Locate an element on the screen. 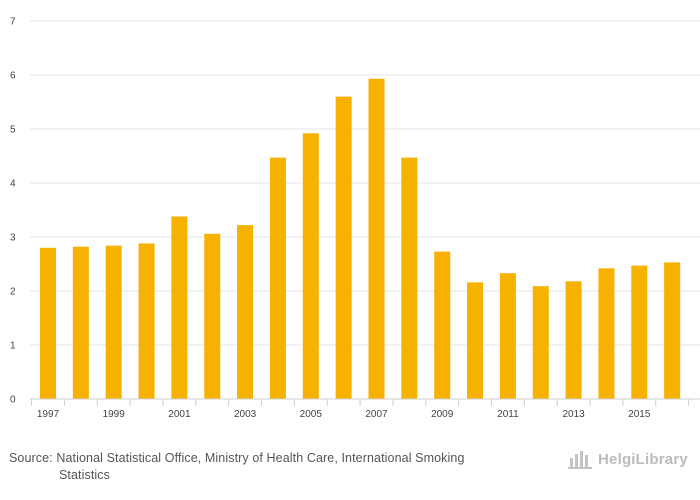  bar-2015 is located at coordinates (639, 332).